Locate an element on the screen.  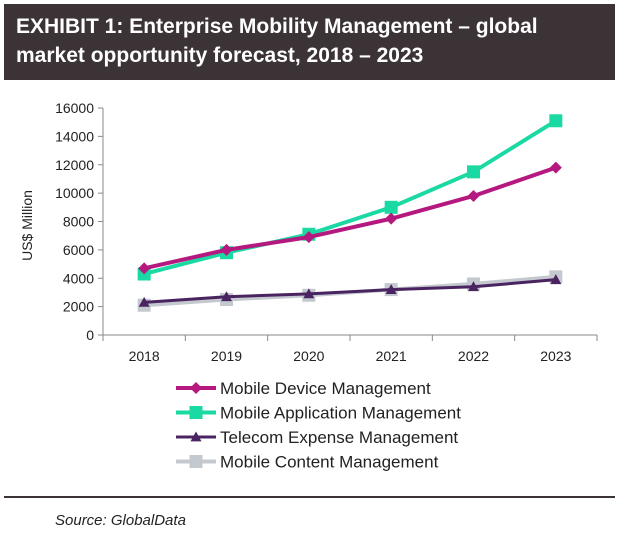
series-mobile-device-management is located at coordinates (350, 218).